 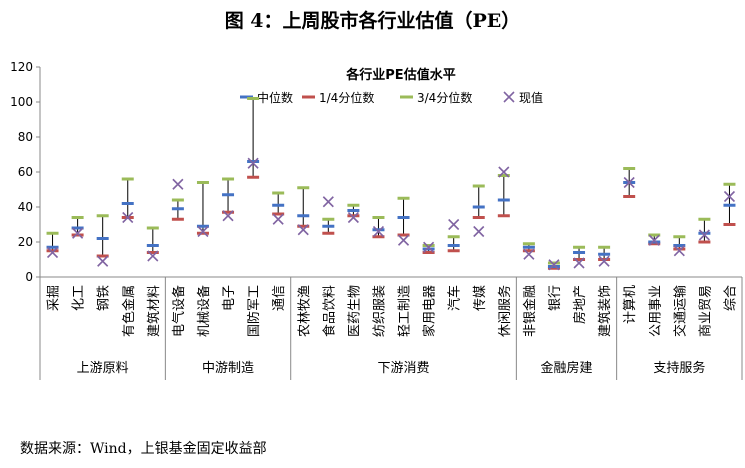 I want to click on category-label: 公用事业, so click(x=655, y=311).